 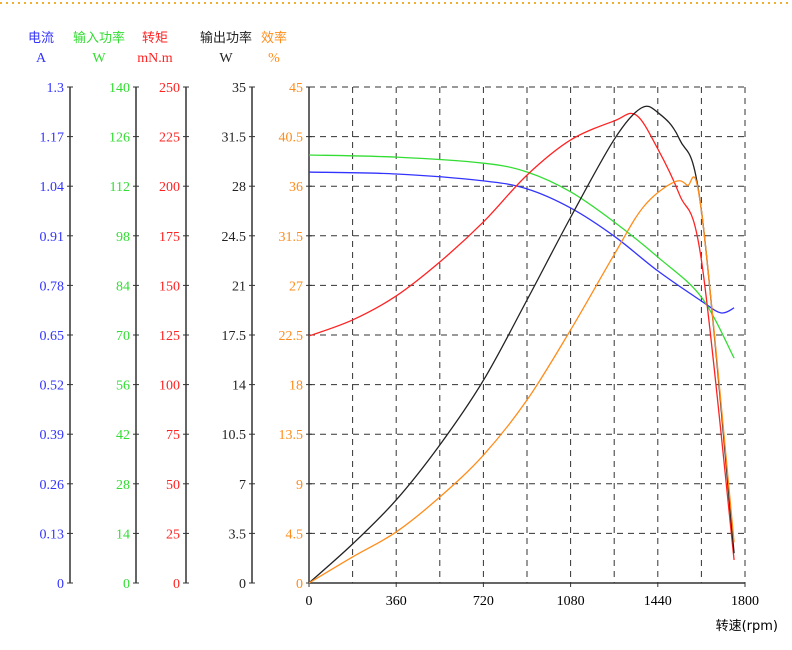 I want to click on y-tick-label: 126, so click(x=119, y=138).